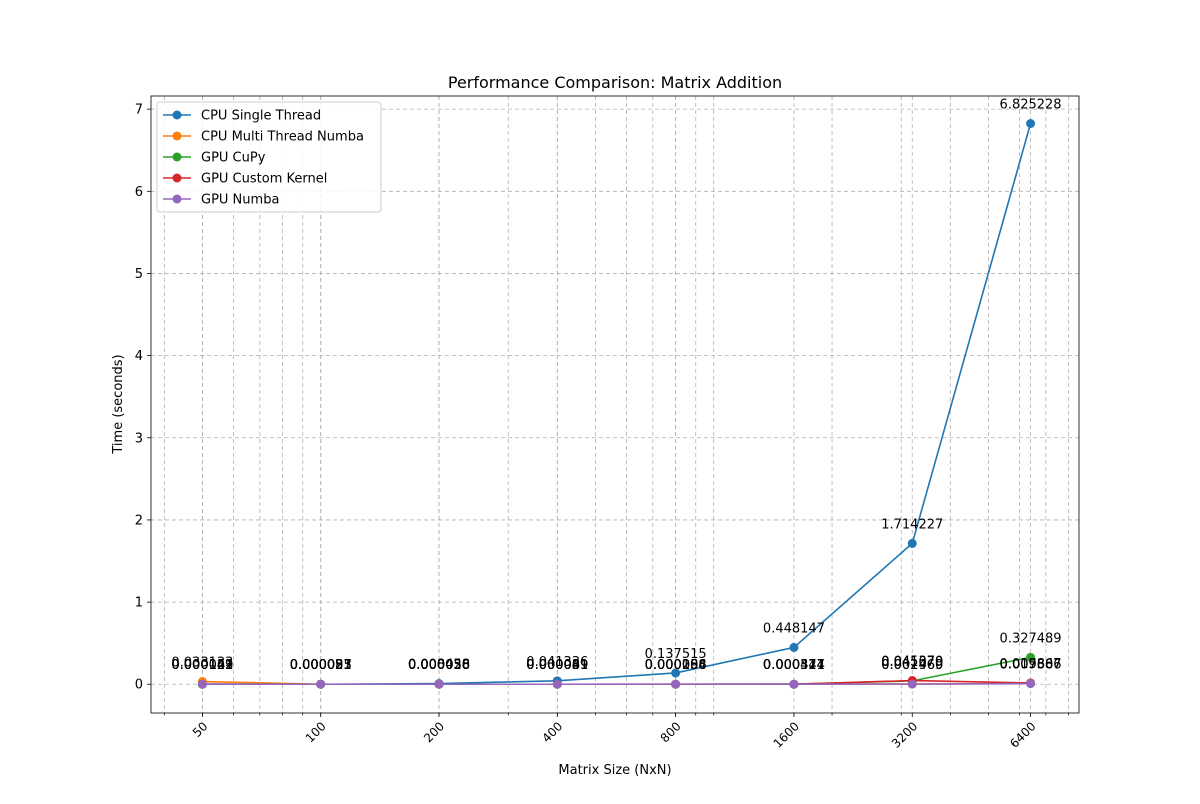 This screenshot has width=1200, height=804. I want to click on data-label: 0.001960, so click(912, 665).